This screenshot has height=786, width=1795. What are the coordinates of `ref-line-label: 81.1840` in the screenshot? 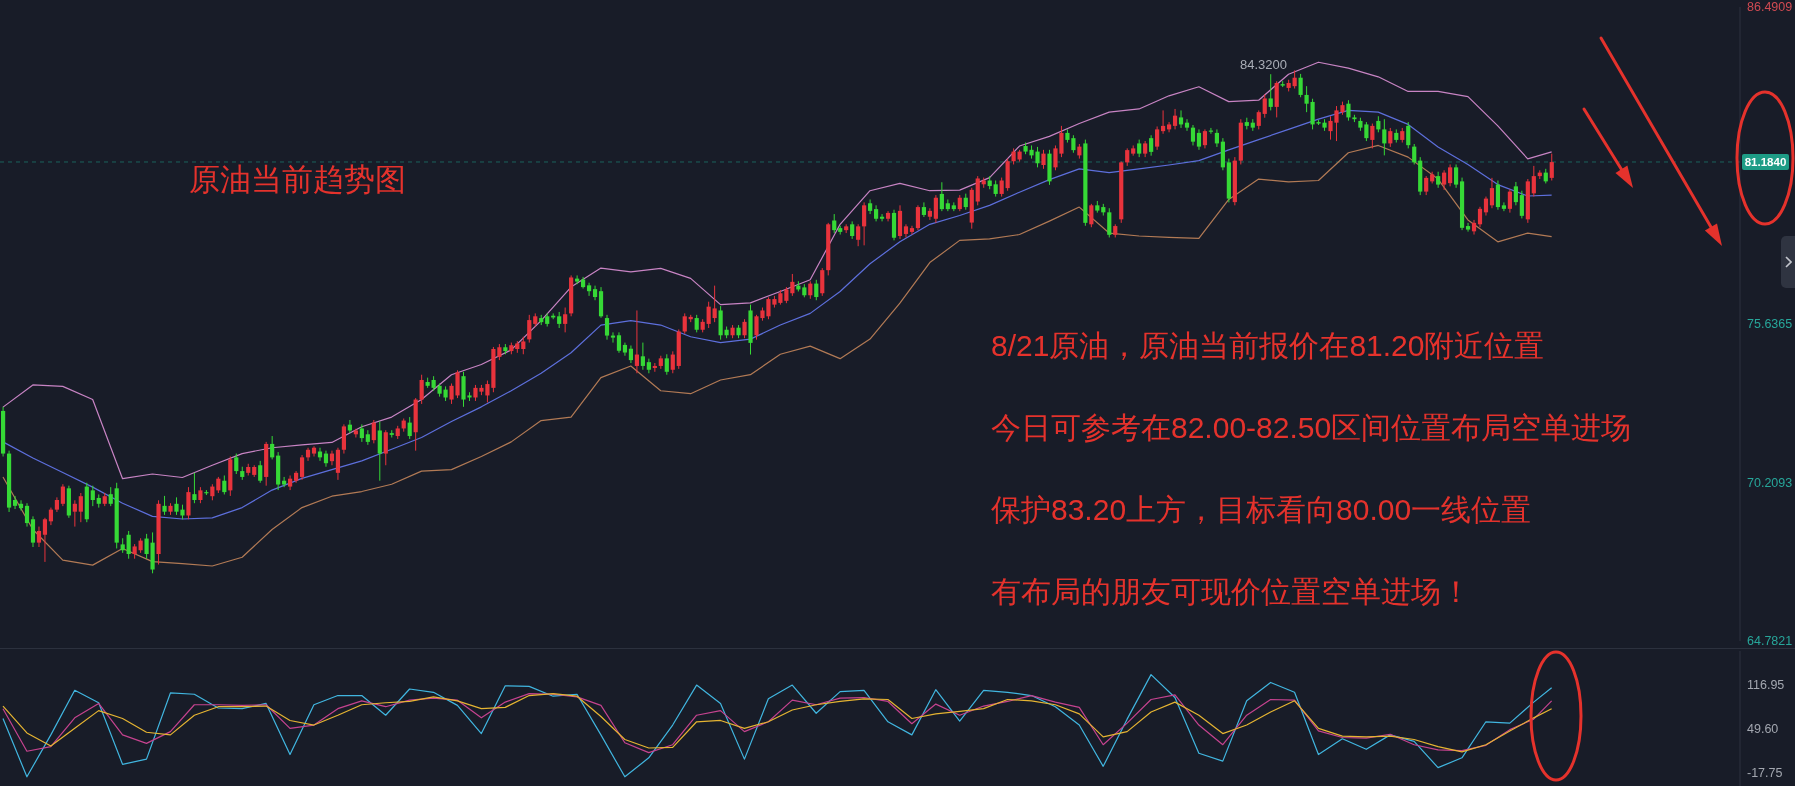 It's located at (1765, 162).